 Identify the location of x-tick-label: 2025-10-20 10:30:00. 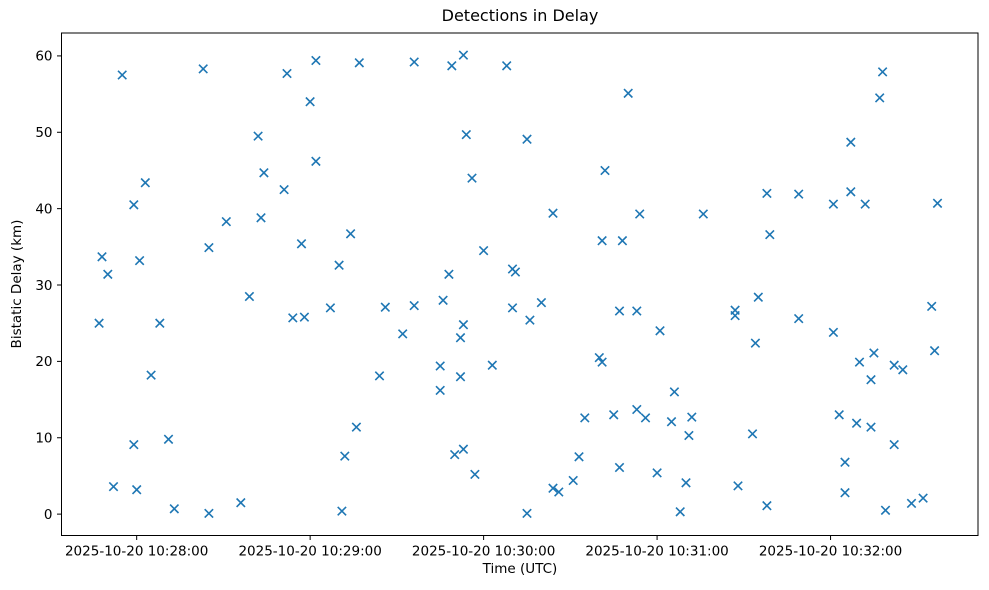
(483, 552).